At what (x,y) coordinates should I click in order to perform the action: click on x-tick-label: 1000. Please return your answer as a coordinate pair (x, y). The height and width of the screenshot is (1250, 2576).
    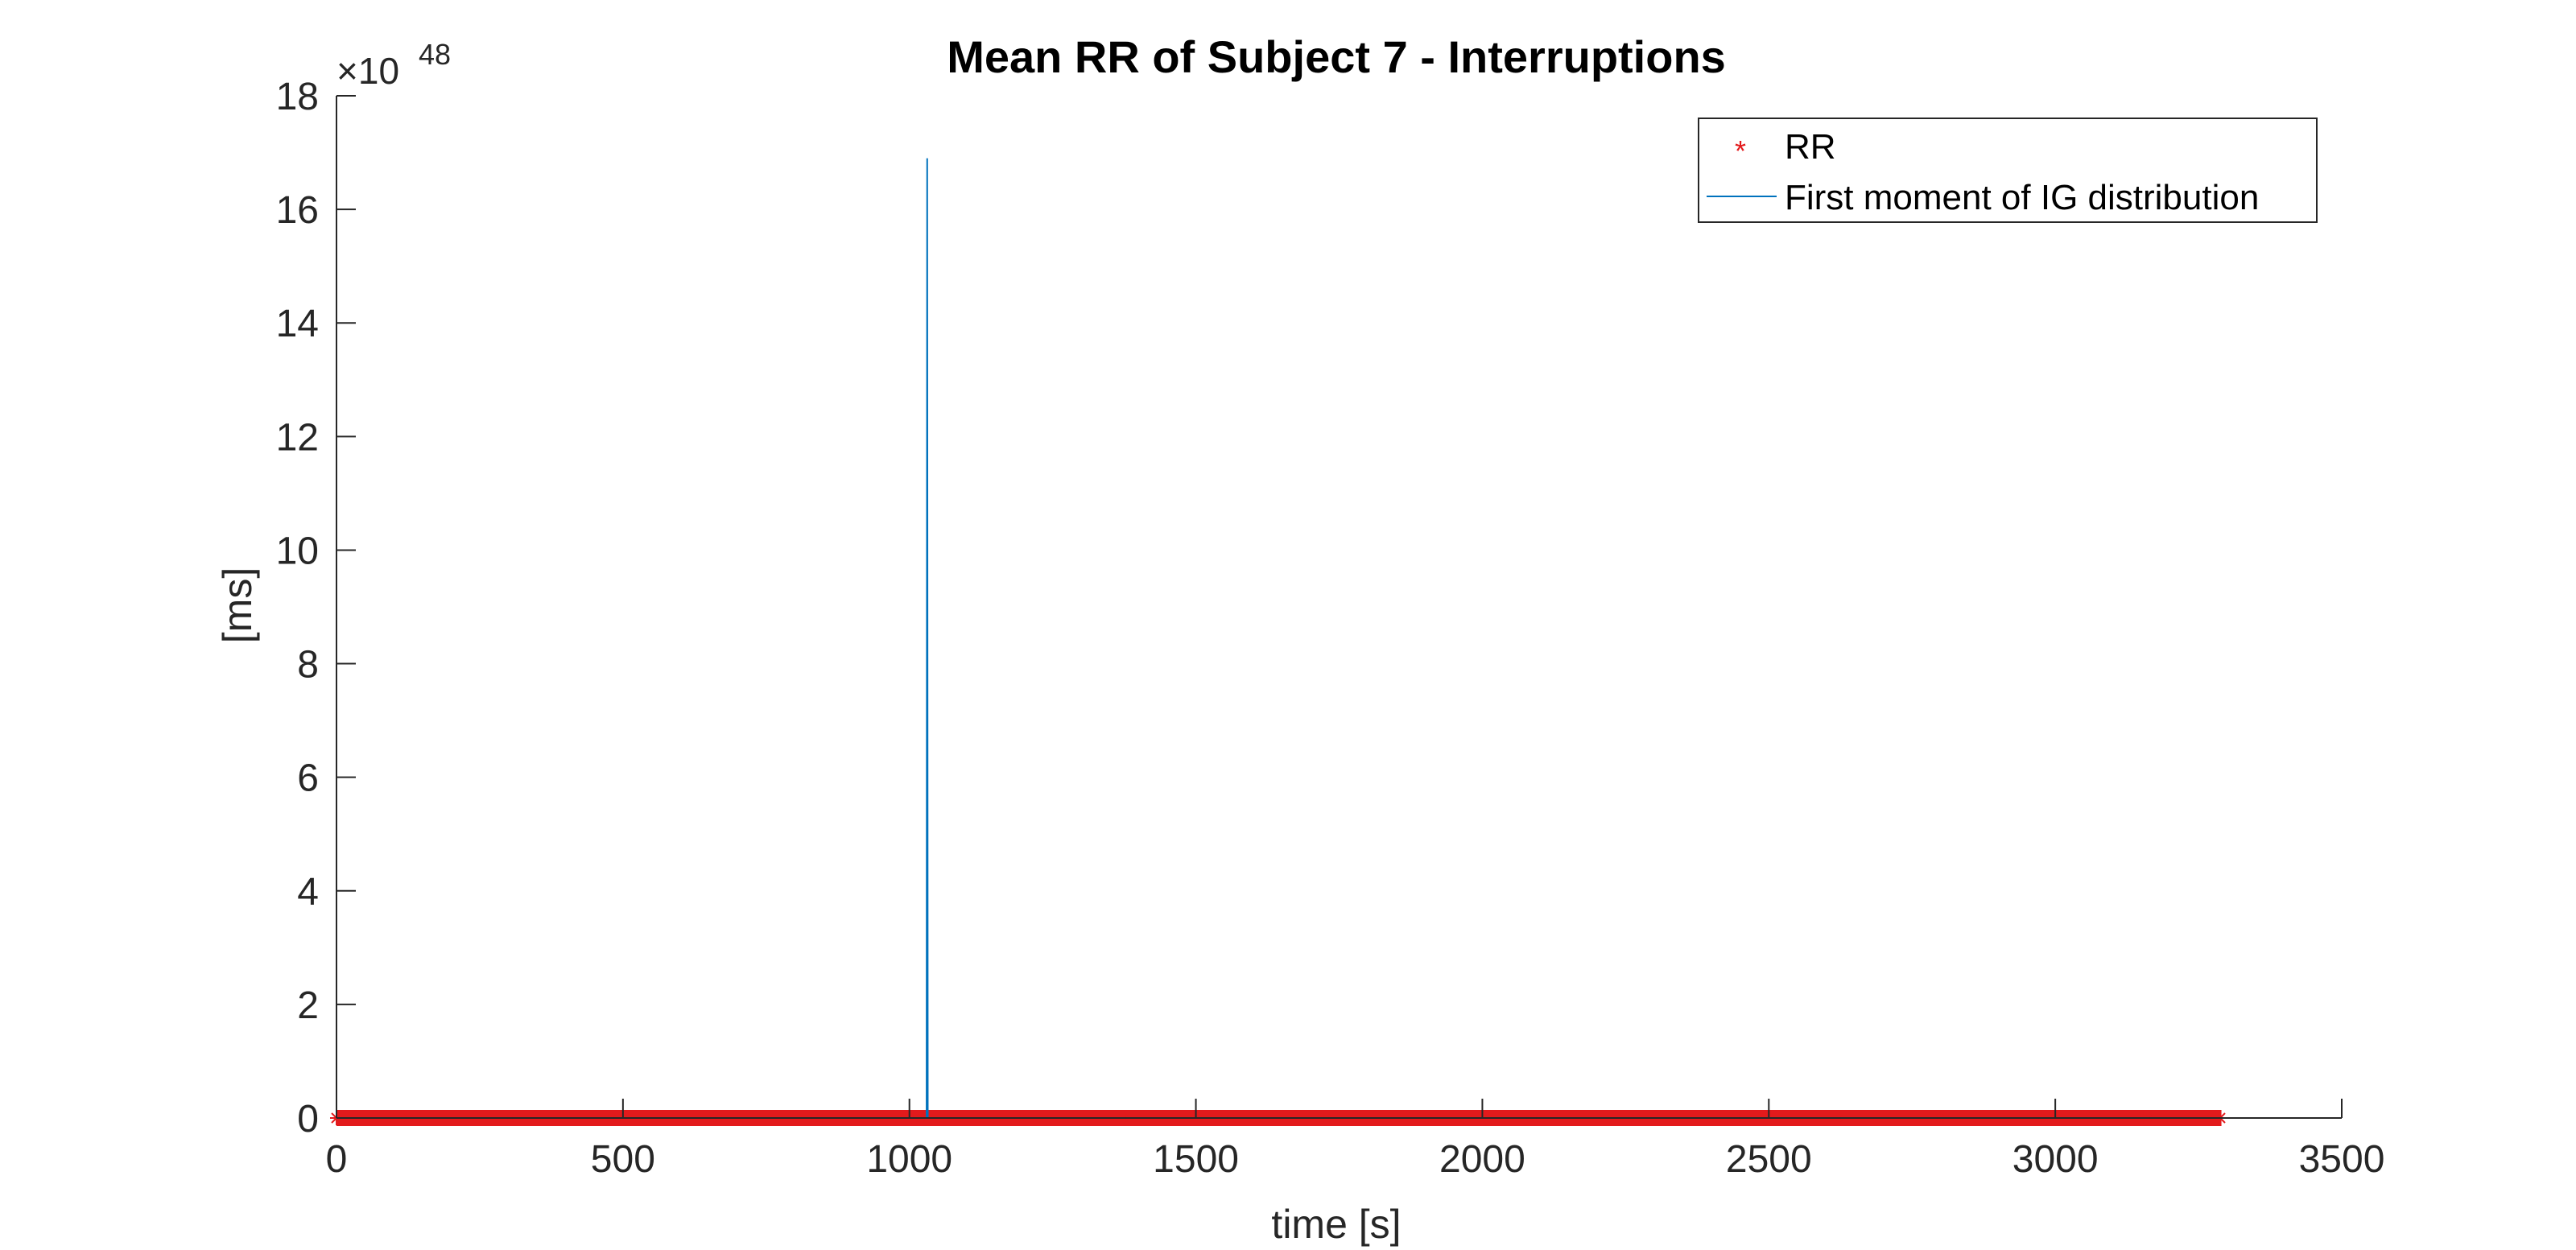
    Looking at the image, I should click on (909, 1159).